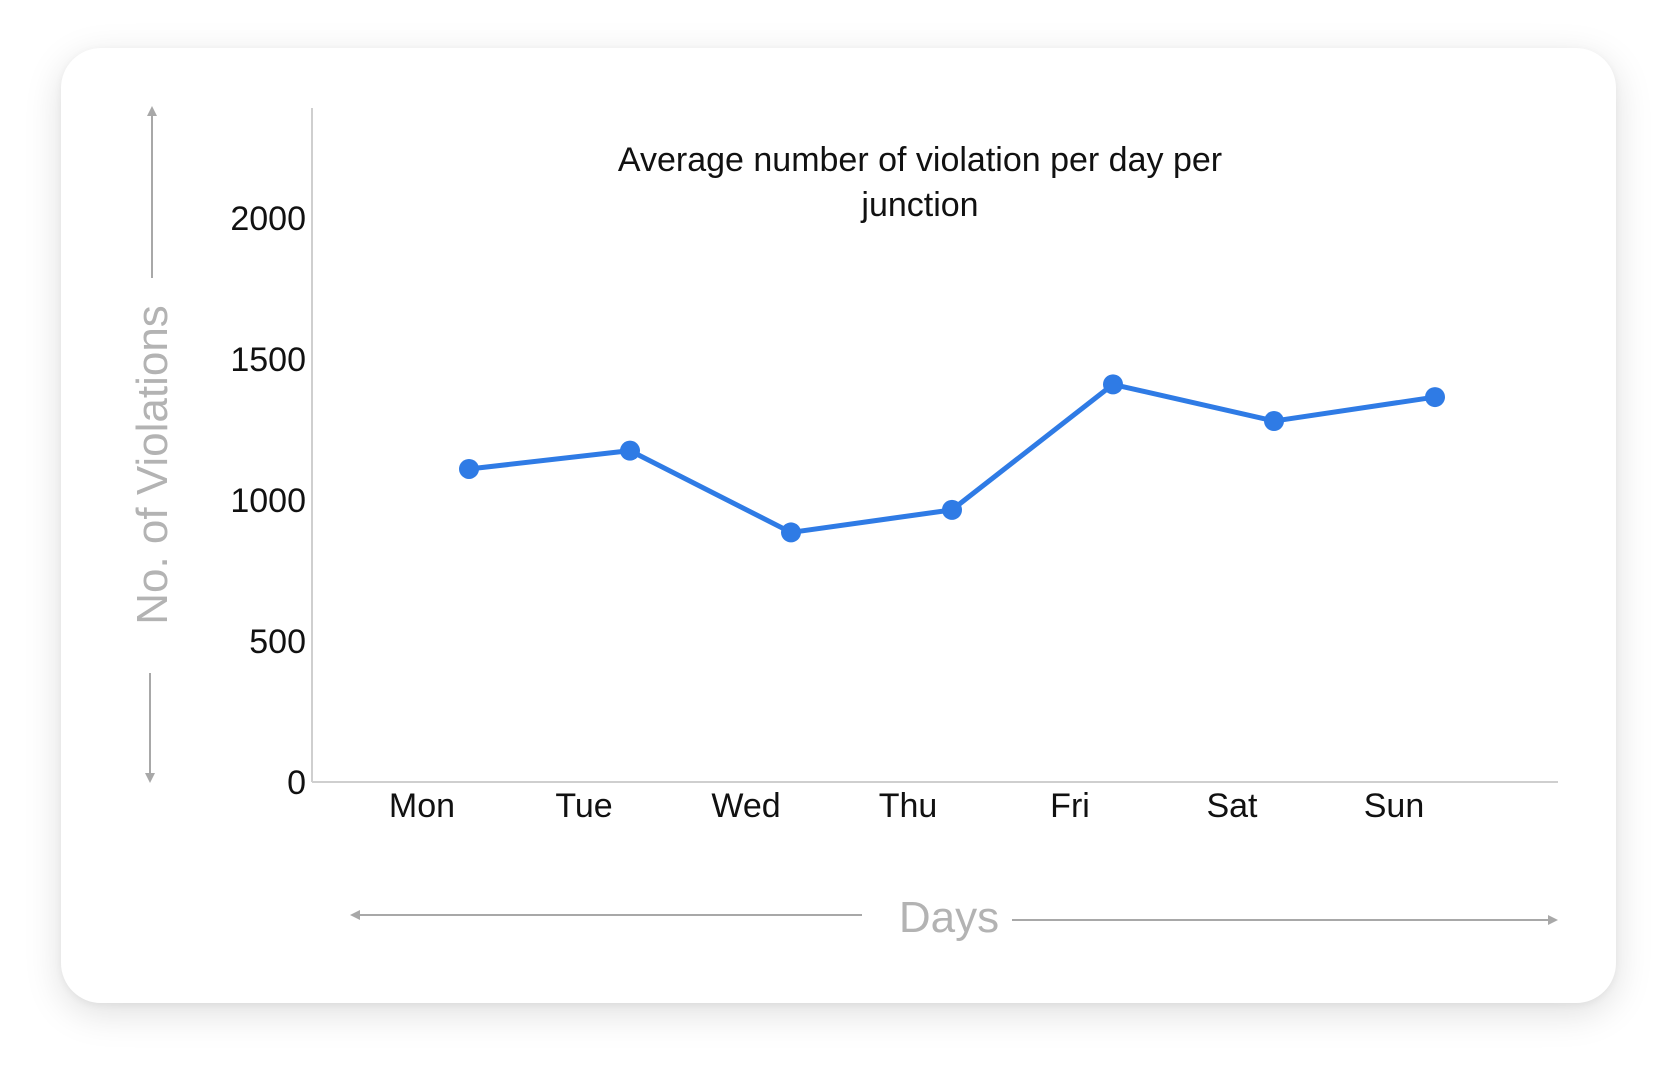 This screenshot has height=1071, width=1671. What do you see at coordinates (919, 205) in the screenshot?
I see `chart-title-line-2: junction` at bounding box center [919, 205].